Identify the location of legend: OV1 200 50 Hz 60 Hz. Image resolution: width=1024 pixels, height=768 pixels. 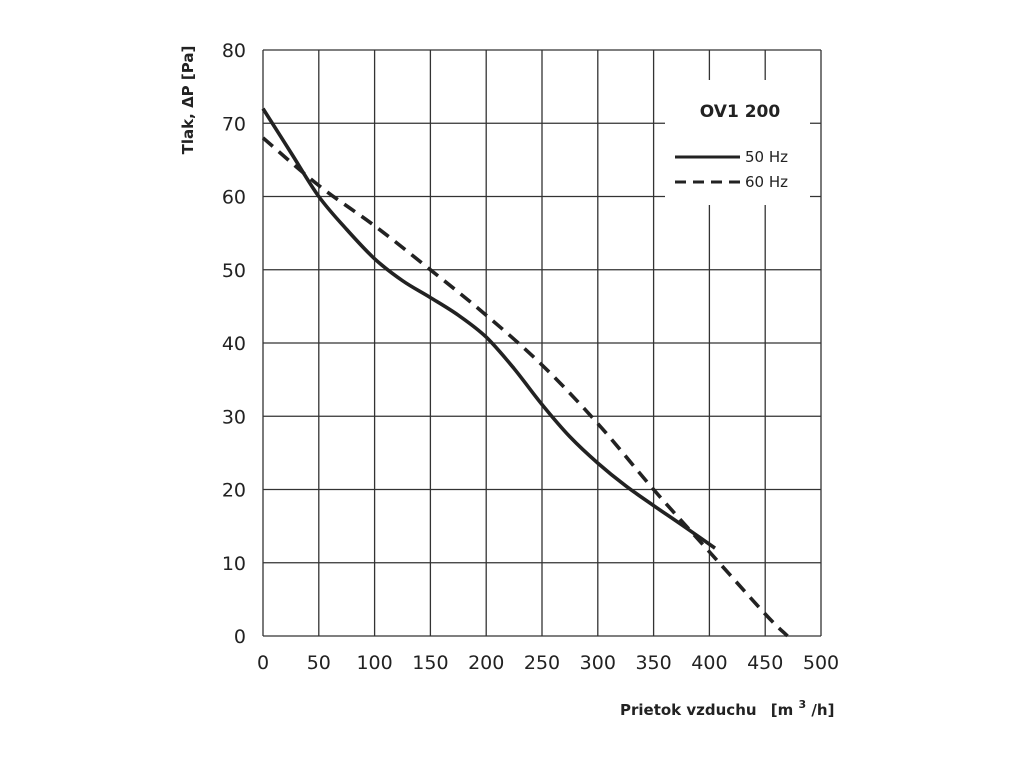
(737, 142).